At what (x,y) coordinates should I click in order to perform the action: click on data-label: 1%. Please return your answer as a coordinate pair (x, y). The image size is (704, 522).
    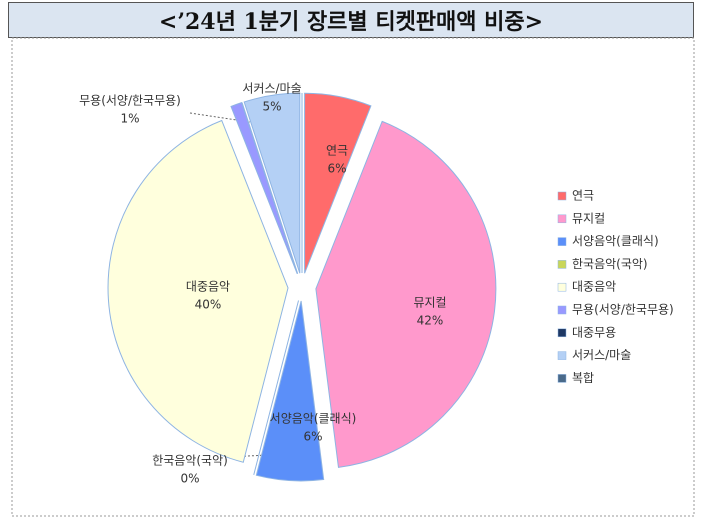
    Looking at the image, I should click on (129, 119).